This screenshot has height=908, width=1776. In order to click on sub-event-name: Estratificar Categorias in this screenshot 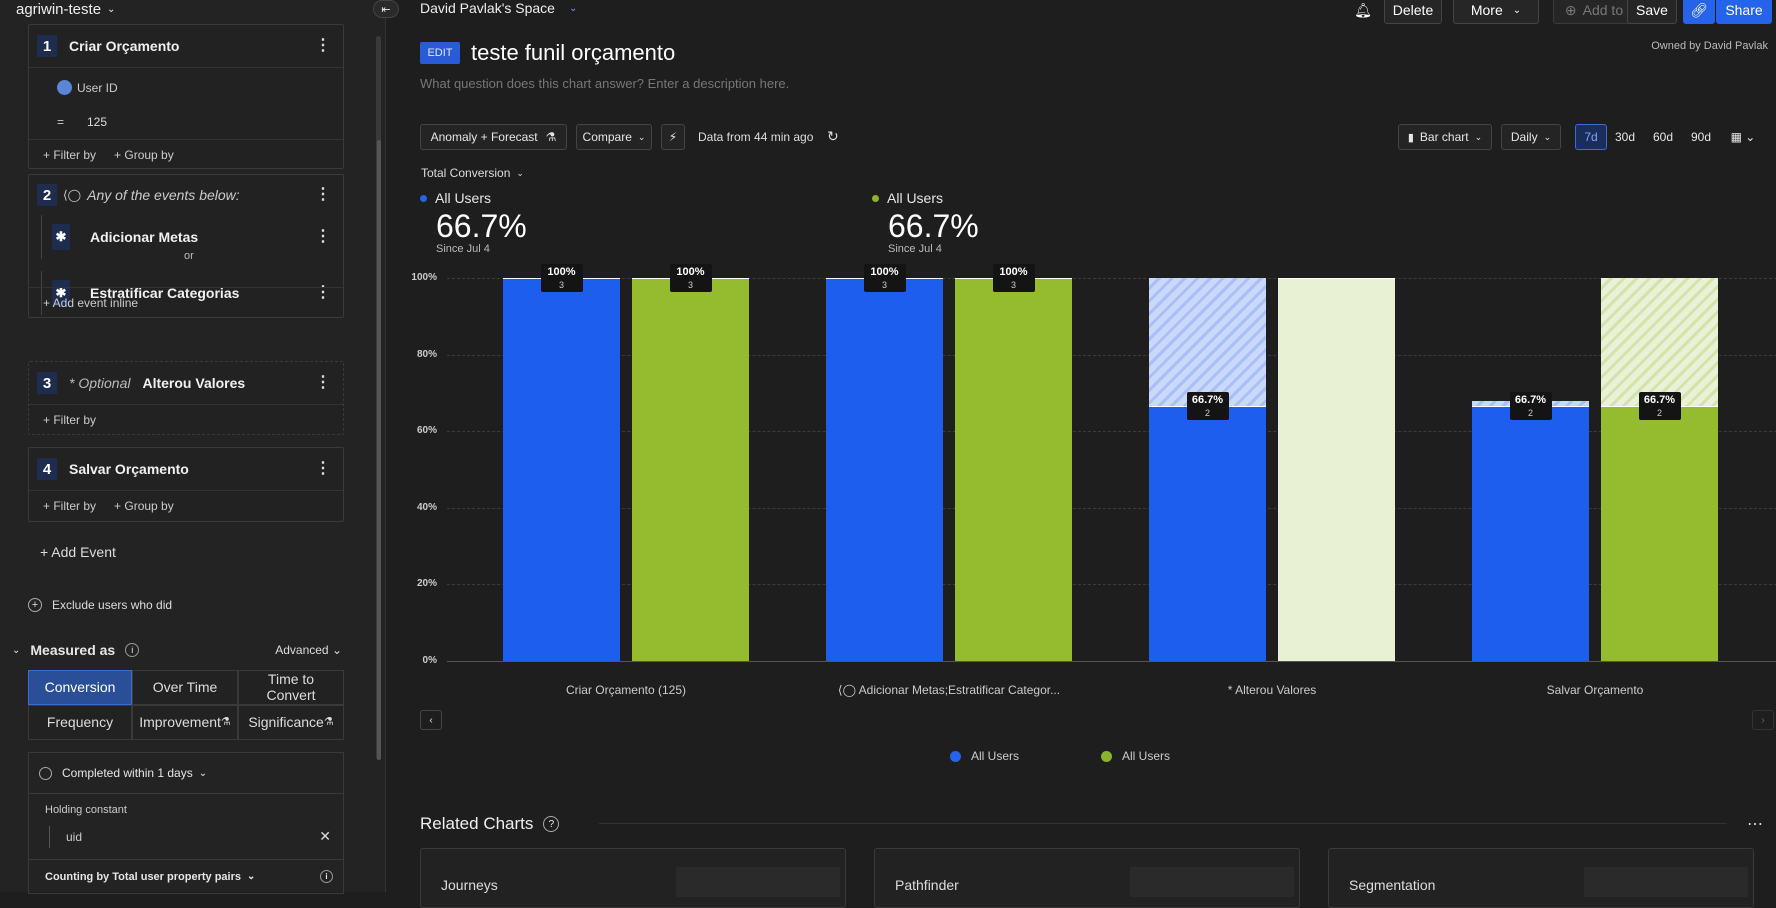, I will do `click(165, 293)`.